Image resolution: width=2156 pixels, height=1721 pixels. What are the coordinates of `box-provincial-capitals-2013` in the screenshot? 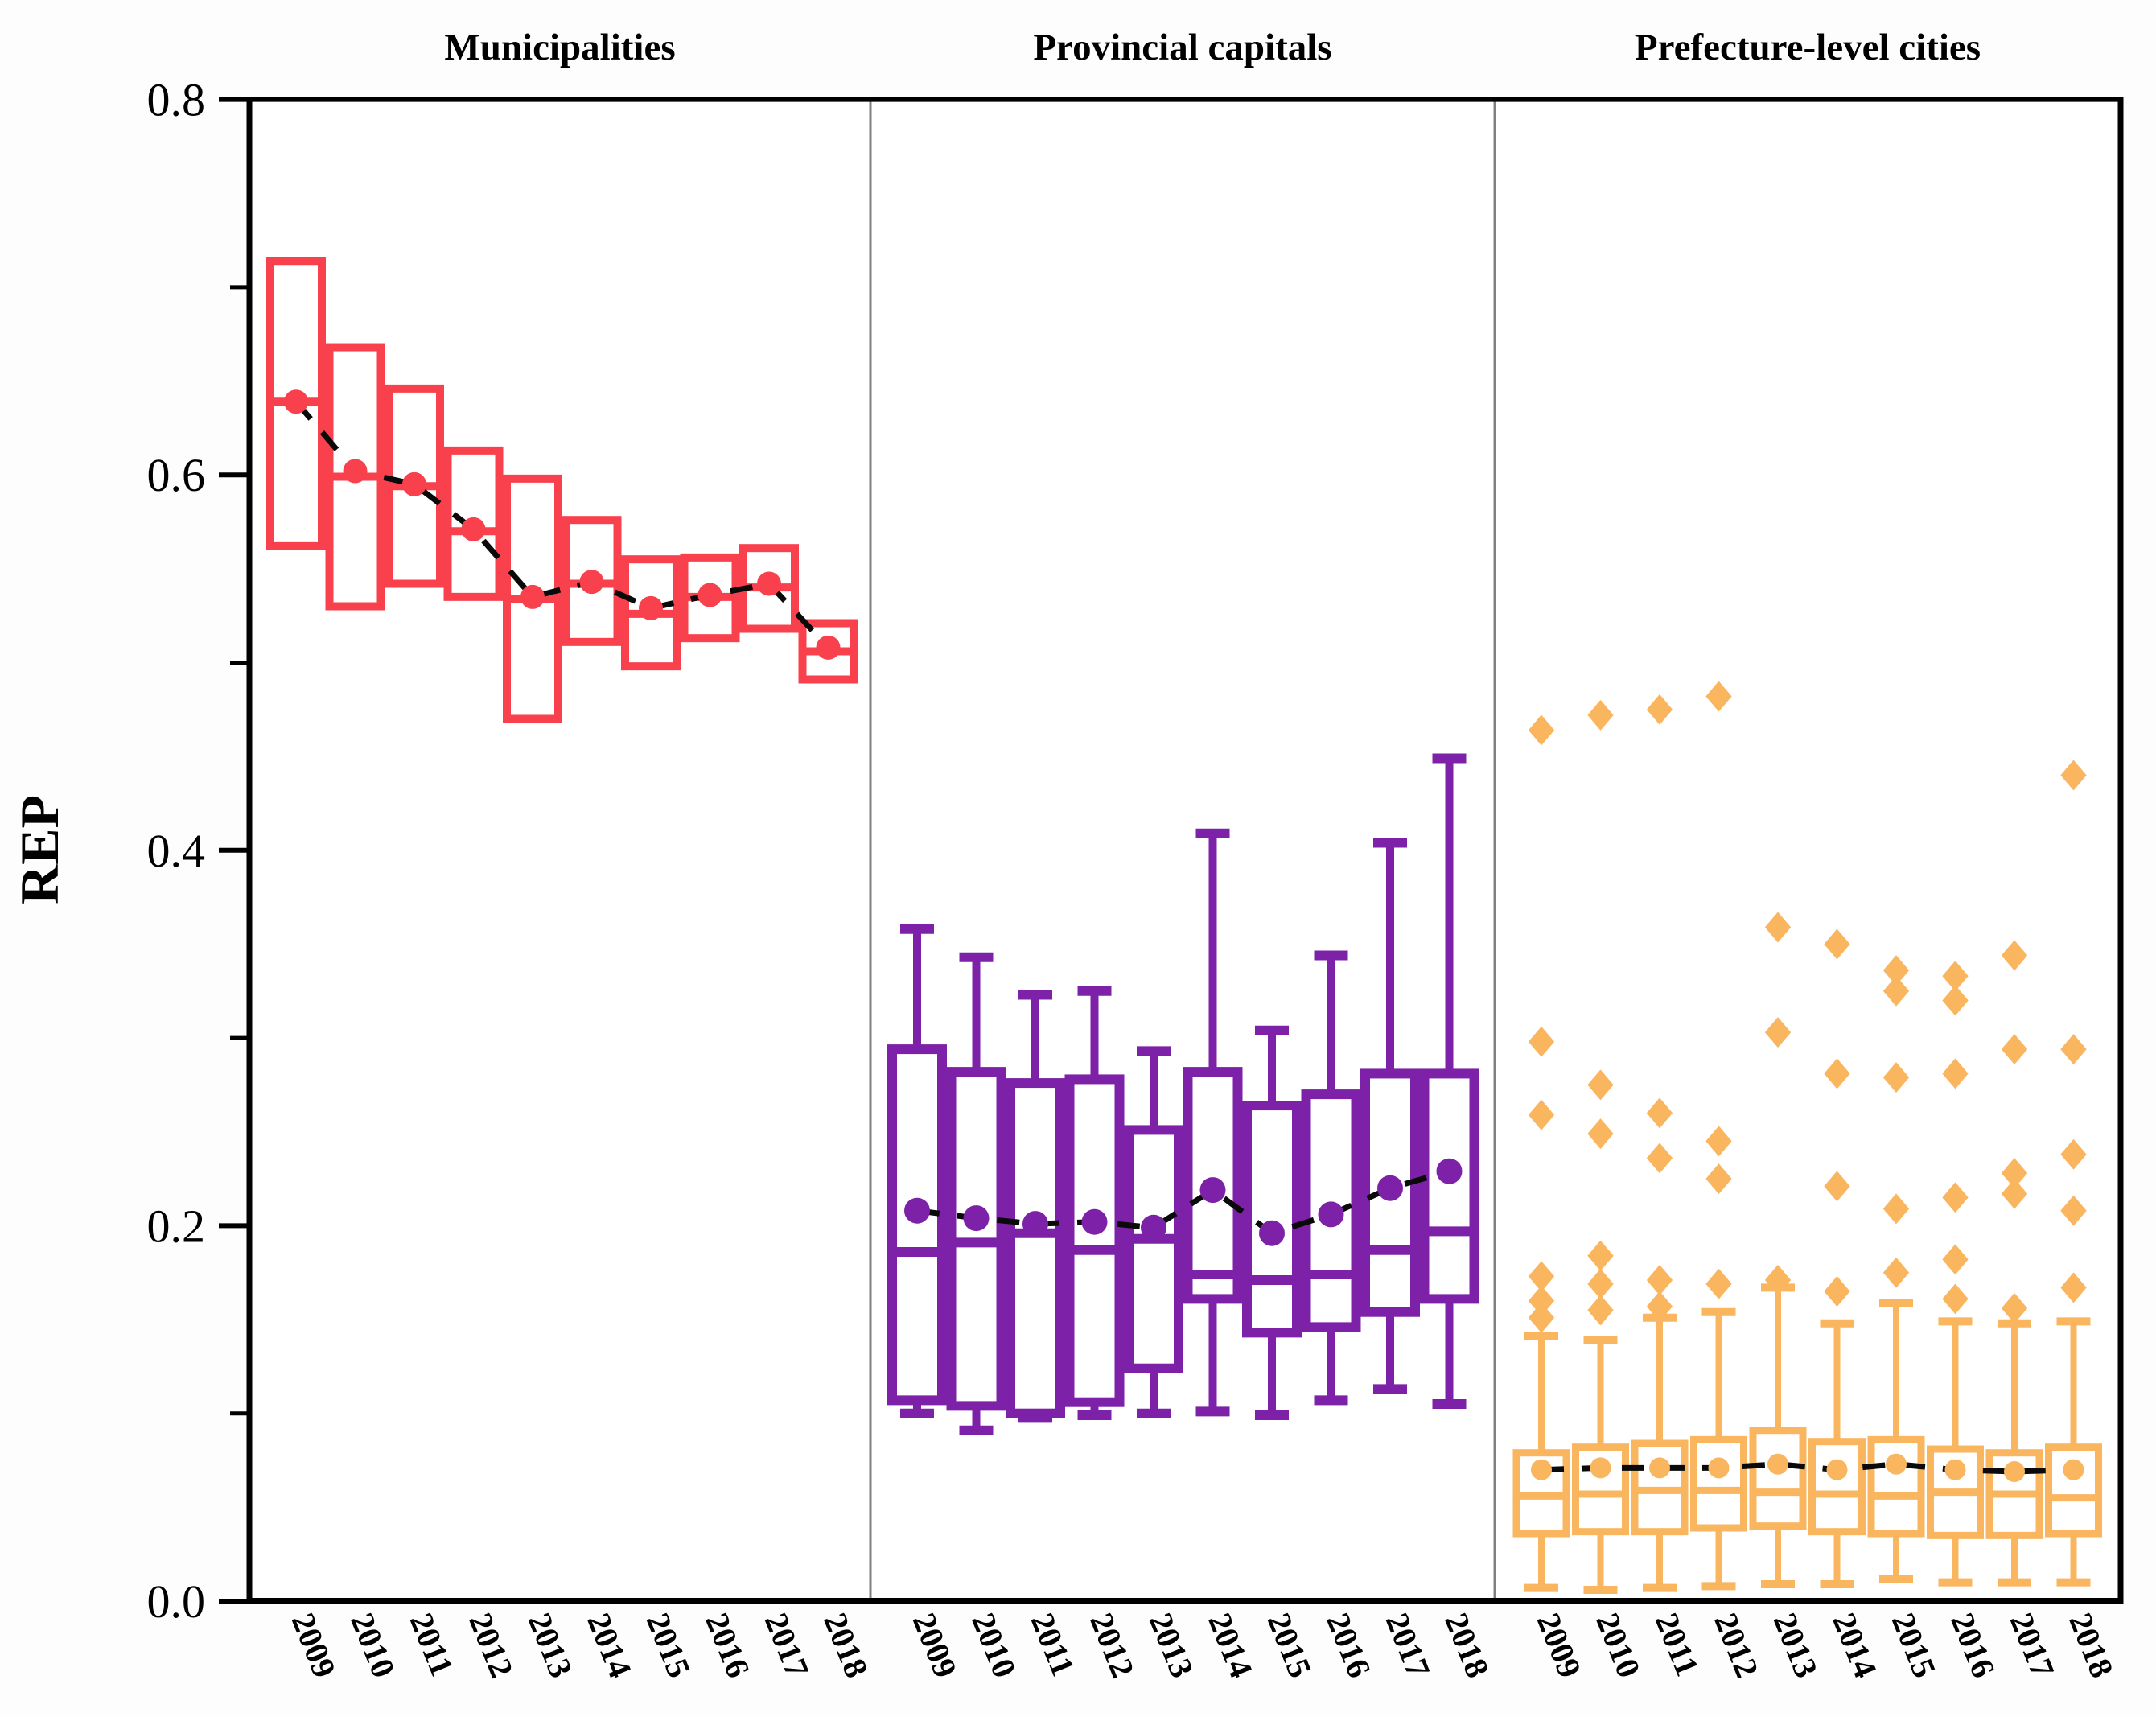 It's located at (1153, 1249).